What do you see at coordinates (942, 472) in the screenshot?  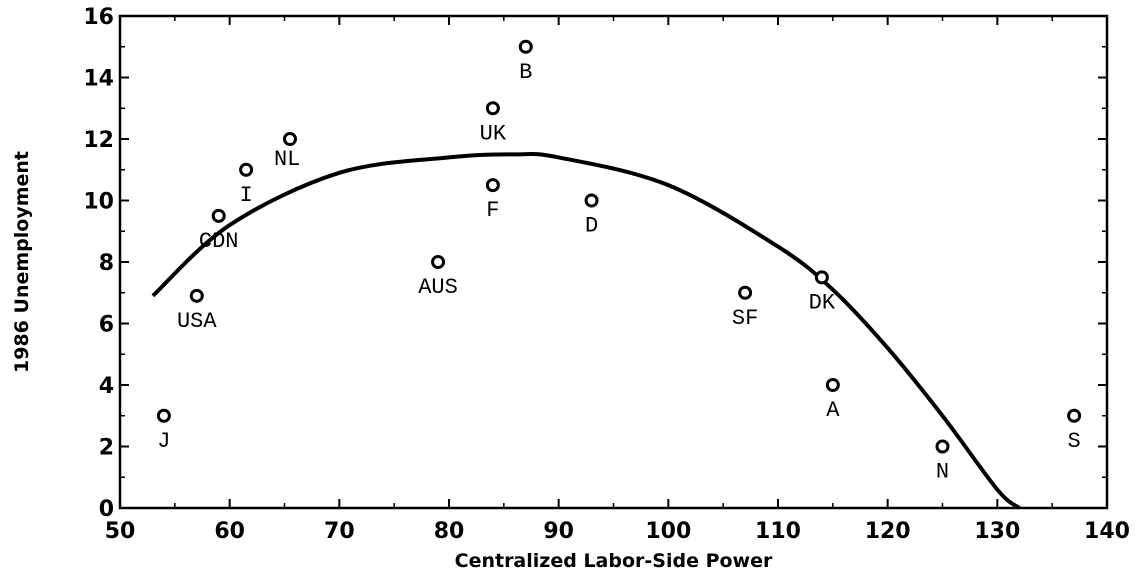 I see `point-label: N` at bounding box center [942, 472].